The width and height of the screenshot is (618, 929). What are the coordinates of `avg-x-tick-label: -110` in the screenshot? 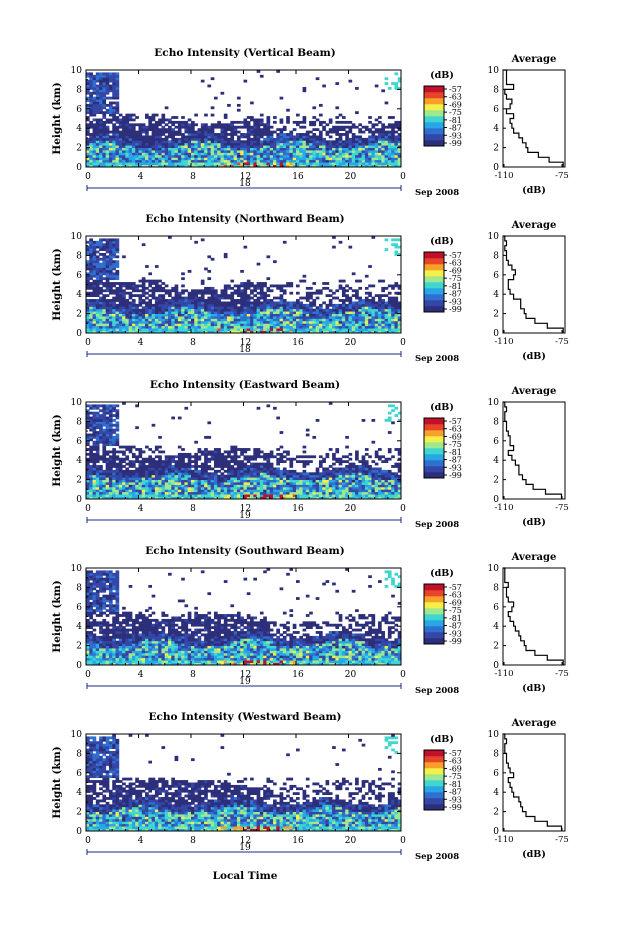 It's located at (503, 342).